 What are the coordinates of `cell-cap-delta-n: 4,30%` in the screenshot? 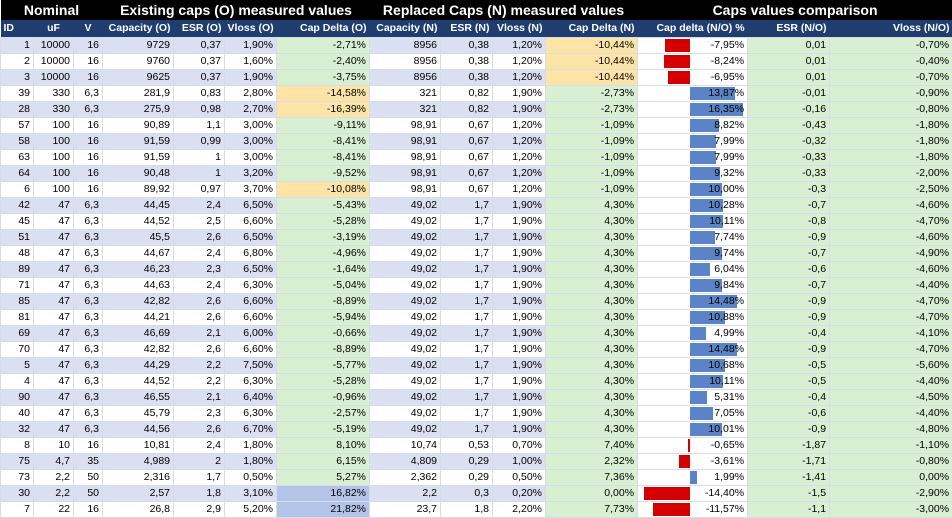 It's located at (592, 365).